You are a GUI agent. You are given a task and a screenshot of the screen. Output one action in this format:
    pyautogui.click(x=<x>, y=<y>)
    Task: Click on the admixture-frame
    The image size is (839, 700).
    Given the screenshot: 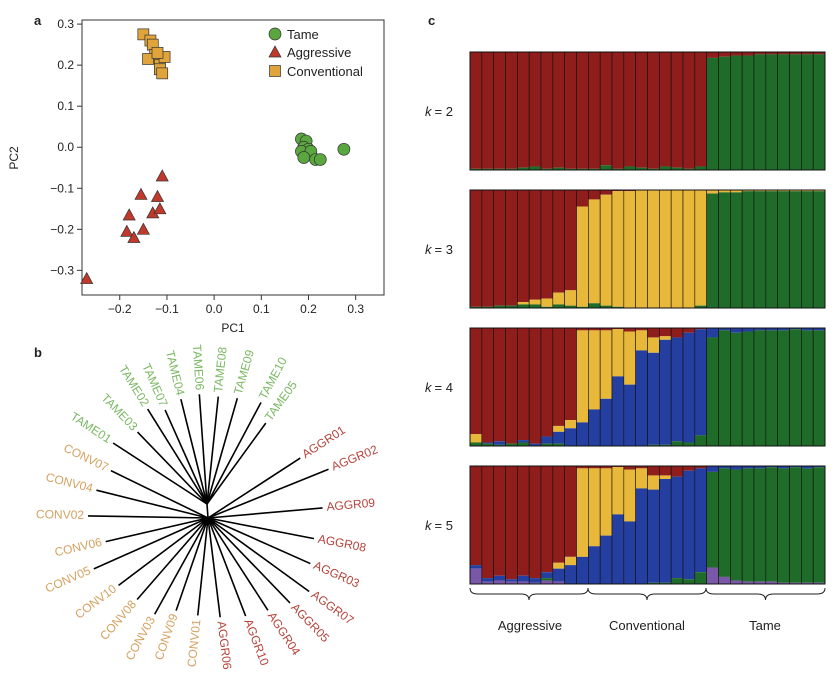 What is the action you would take?
    pyautogui.click(x=647, y=111)
    